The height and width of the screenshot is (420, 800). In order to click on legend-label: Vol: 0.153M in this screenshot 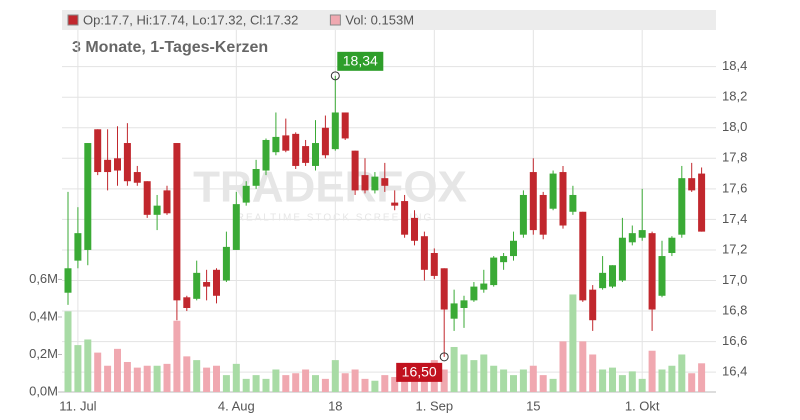, I will do `click(379, 19)`.